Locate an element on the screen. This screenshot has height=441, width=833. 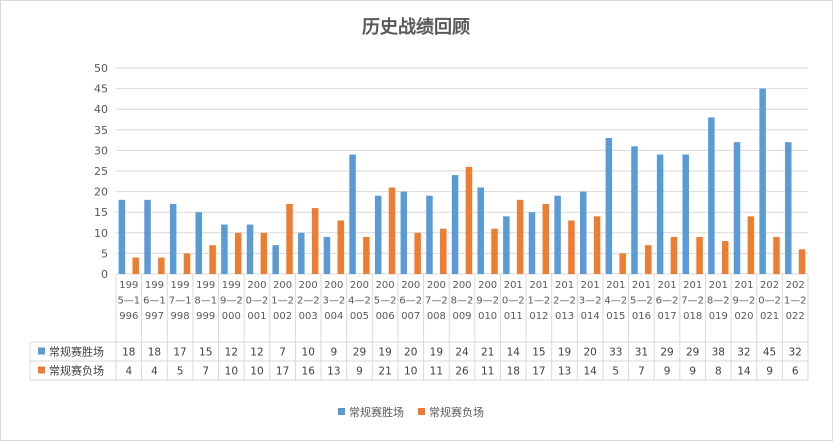
x-category-label: 200 2—2 003 is located at coordinates (308, 301).